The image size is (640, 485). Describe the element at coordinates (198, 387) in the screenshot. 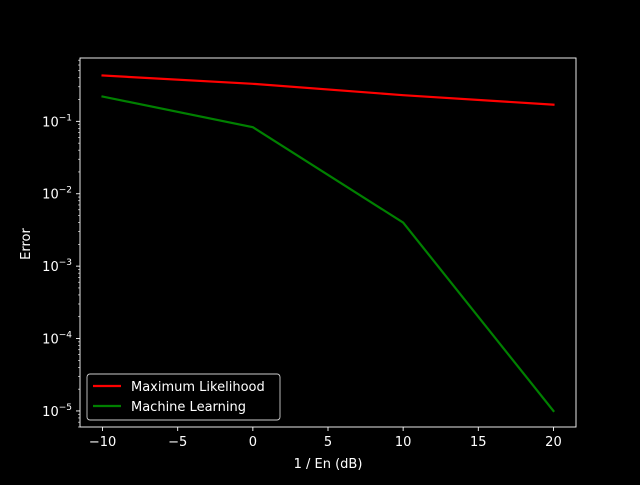

I see `legend-label-1: Maximum Likelihood` at that location.